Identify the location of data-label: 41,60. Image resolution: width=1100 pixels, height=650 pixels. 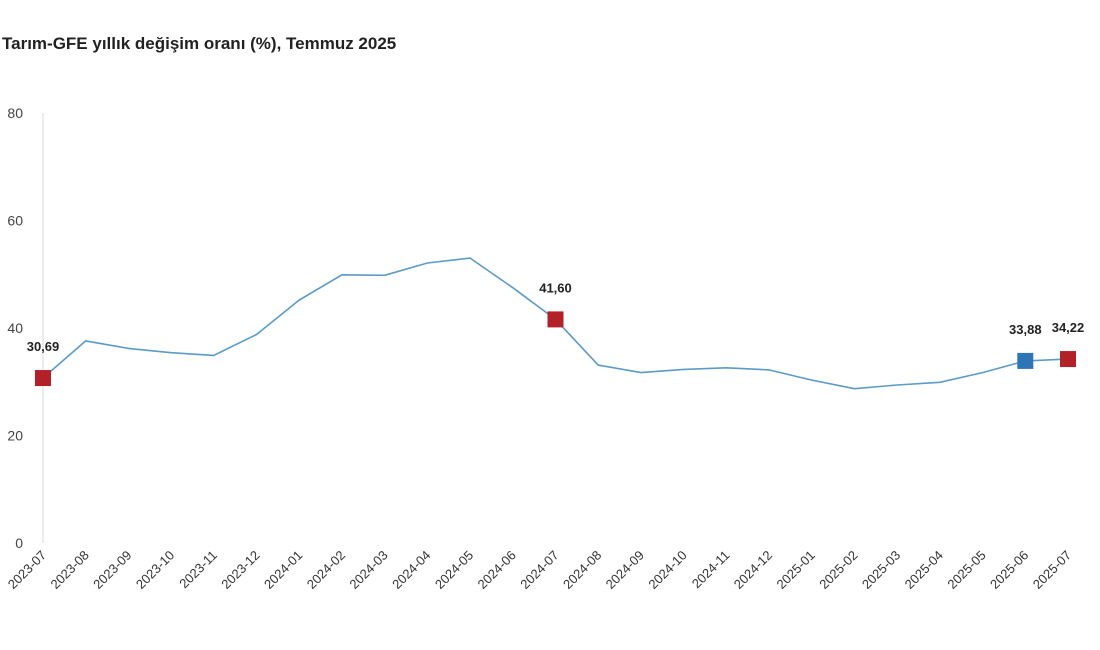
(555, 287).